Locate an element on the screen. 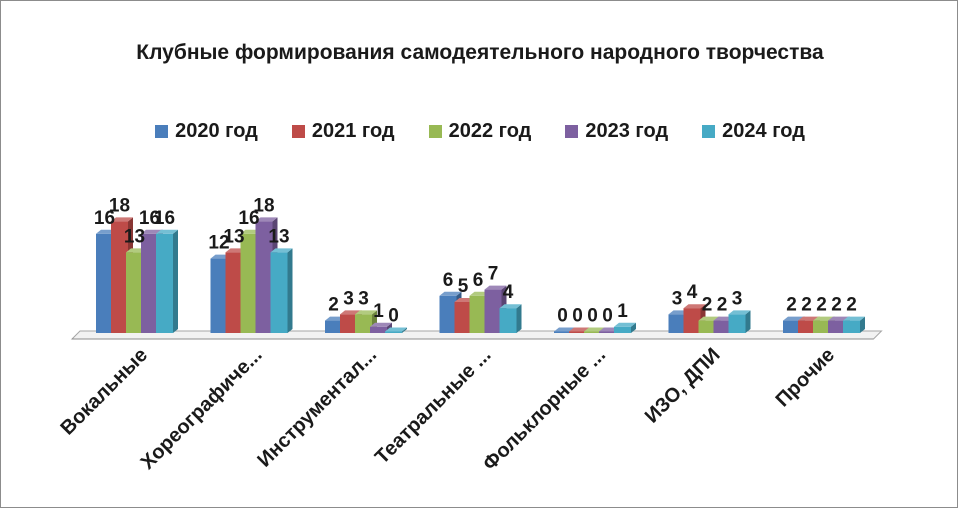 Image resolution: width=960 pixels, height=510 pixels. legend-label: 2023 год is located at coordinates (627, 130).